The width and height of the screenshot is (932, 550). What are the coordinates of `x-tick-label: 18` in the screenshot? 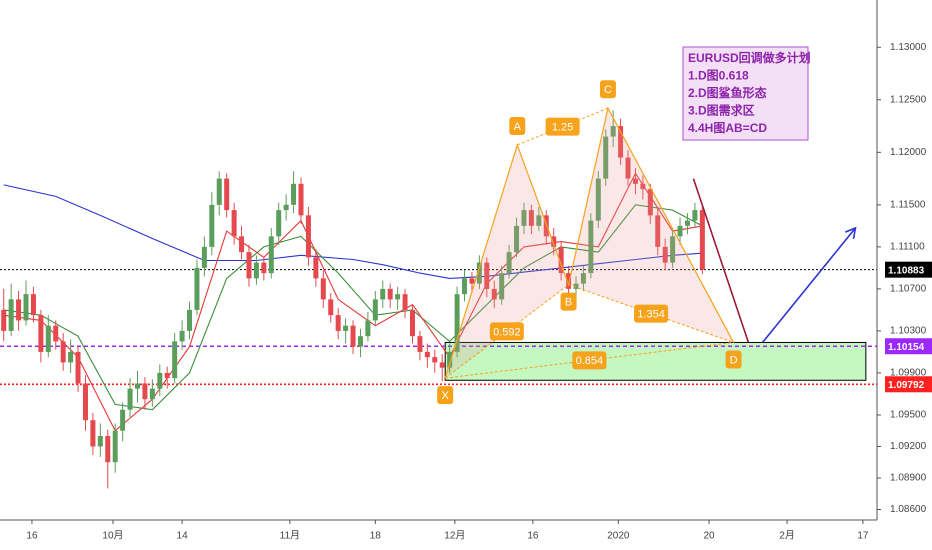 It's located at (376, 536).